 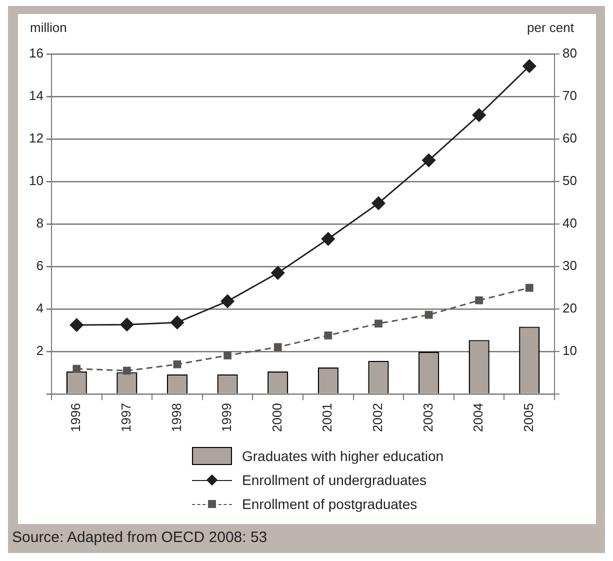 What do you see at coordinates (570, 266) in the screenshot?
I see `y2-tick-label: 30` at bounding box center [570, 266].